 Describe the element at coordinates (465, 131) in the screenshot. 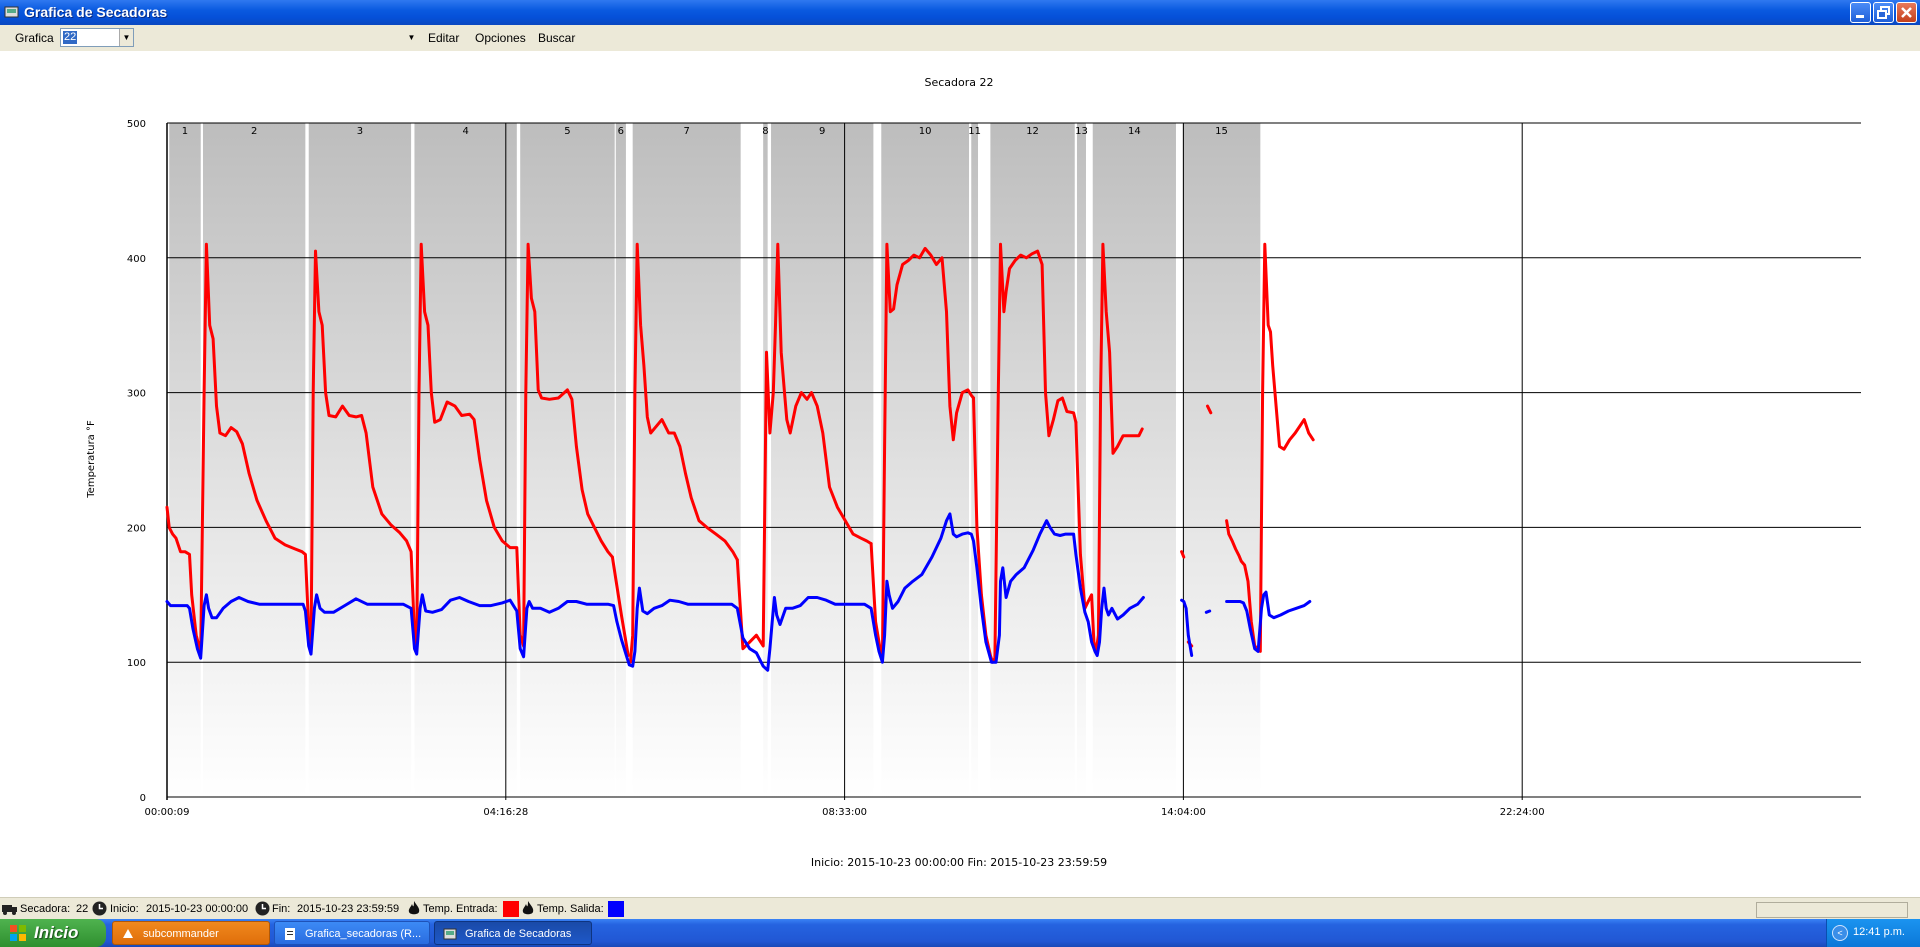

I see `cycle-label: 4` at that location.